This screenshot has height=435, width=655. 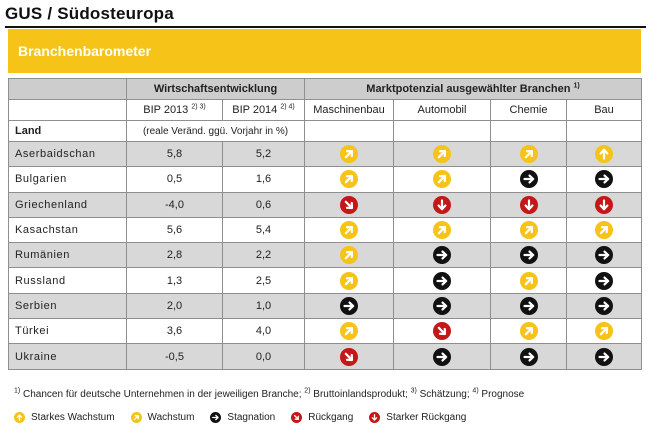 I want to click on bip2014-value: 1,6, so click(x=263, y=179).